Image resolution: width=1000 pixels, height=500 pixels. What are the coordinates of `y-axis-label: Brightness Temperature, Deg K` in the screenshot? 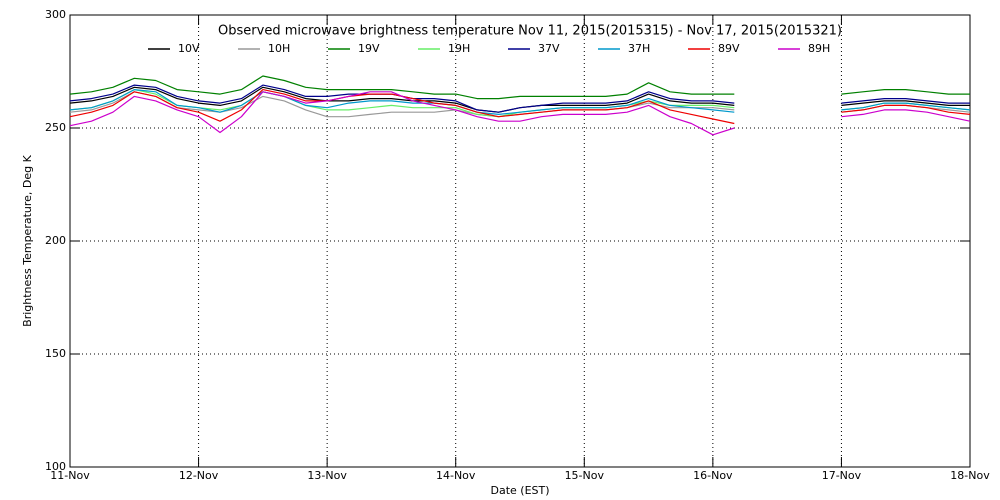 It's located at (27, 240).